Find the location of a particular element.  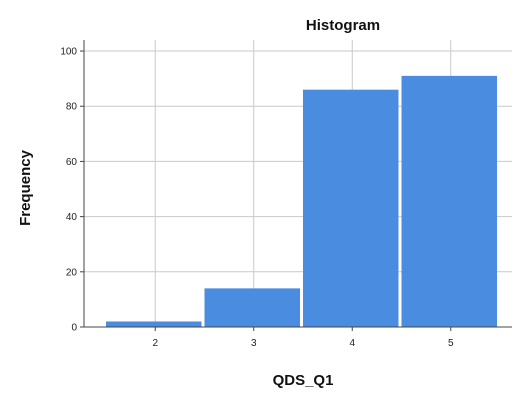

y-axis-label: Frequency is located at coordinates (25, 187).